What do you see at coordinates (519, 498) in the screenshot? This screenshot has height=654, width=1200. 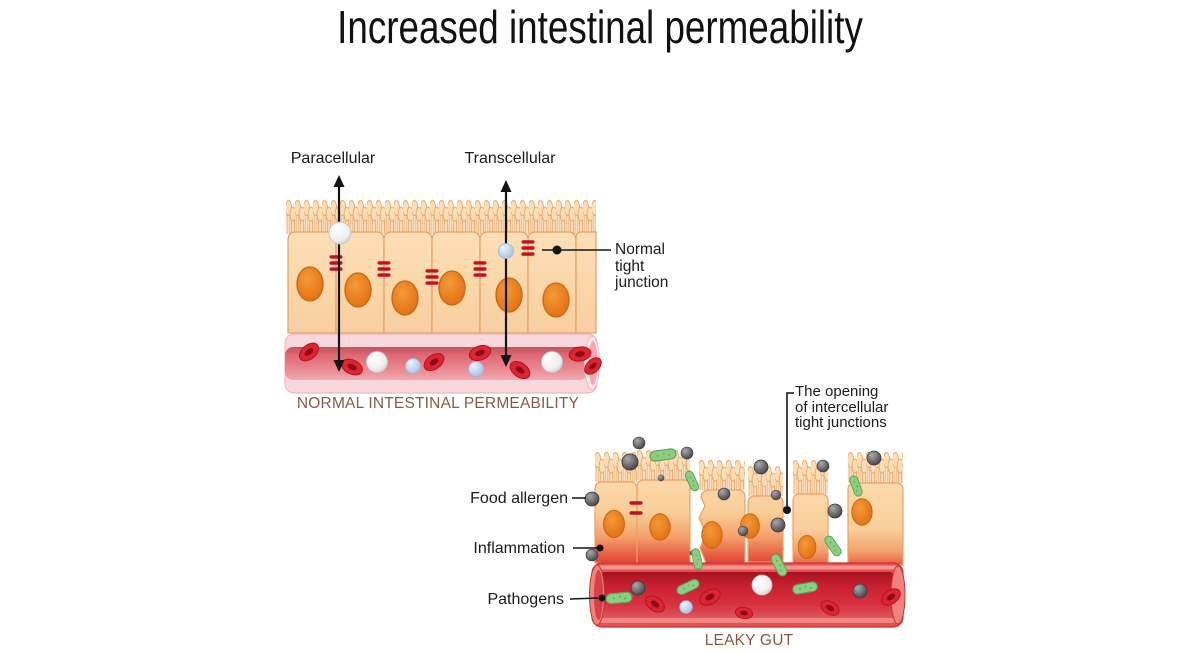 I see `food-allergen-label: Food allergen` at bounding box center [519, 498].